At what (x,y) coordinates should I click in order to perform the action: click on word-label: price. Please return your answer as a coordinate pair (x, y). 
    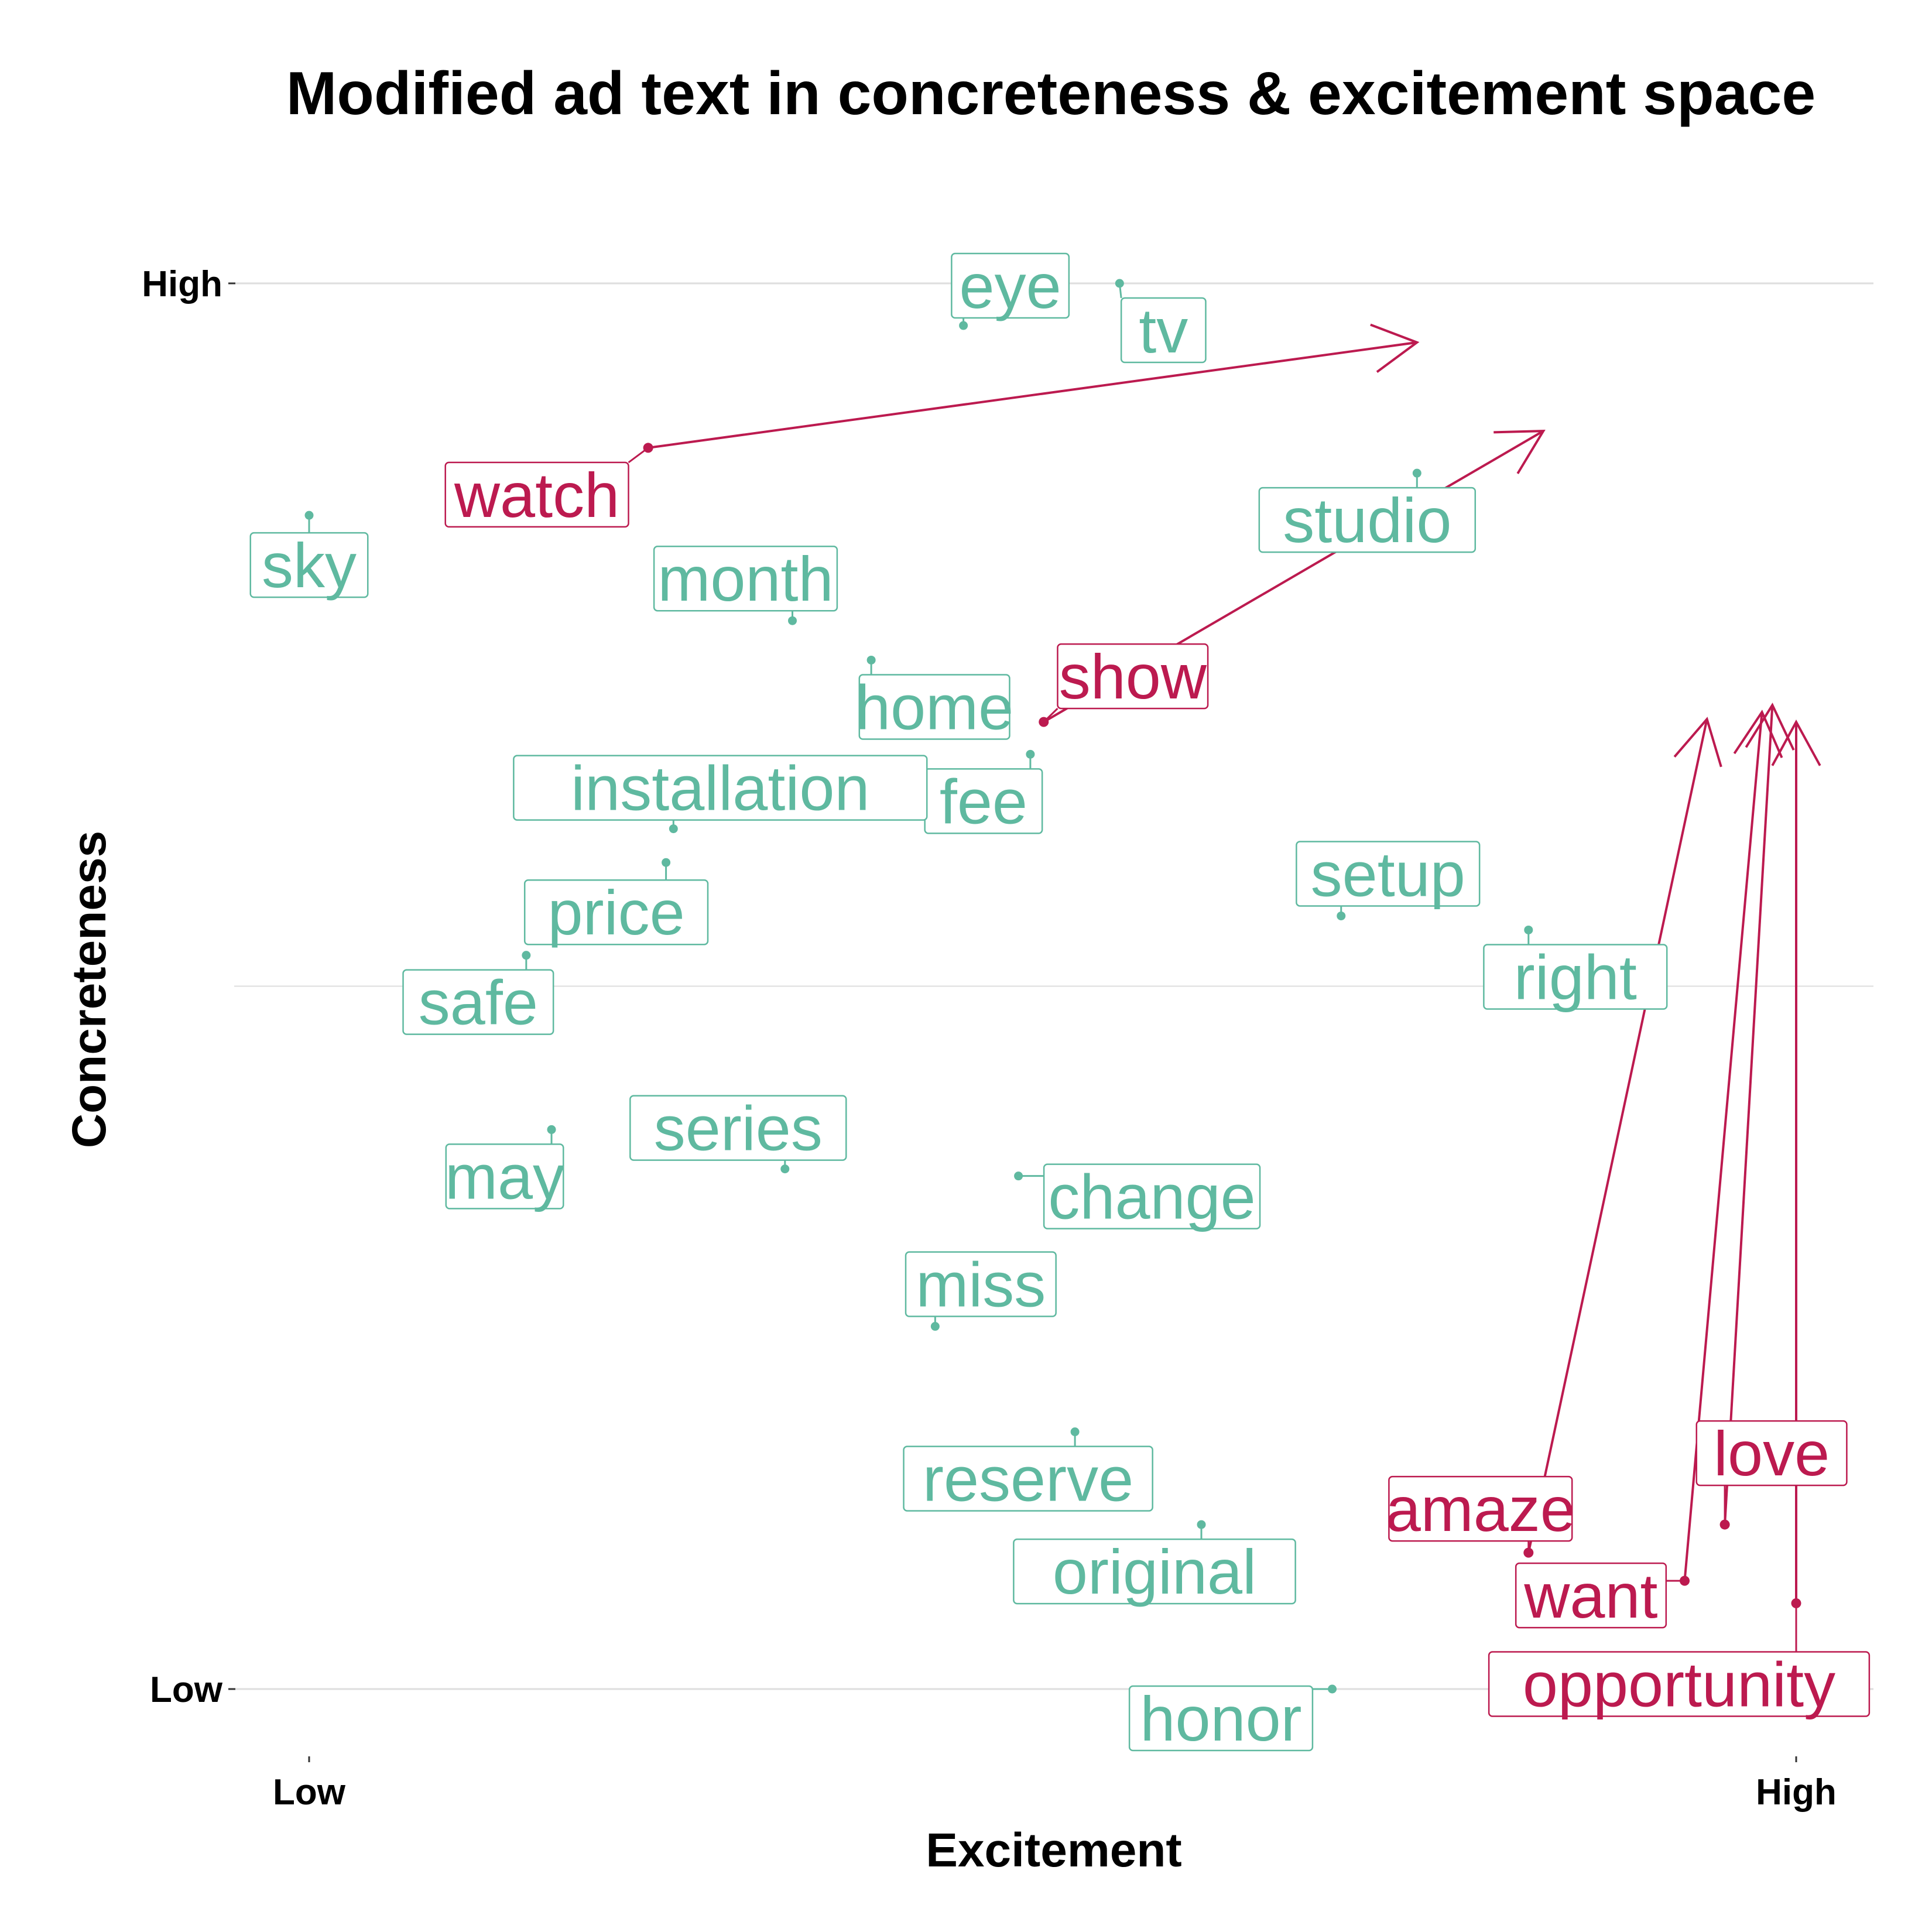
    Looking at the image, I should click on (616, 912).